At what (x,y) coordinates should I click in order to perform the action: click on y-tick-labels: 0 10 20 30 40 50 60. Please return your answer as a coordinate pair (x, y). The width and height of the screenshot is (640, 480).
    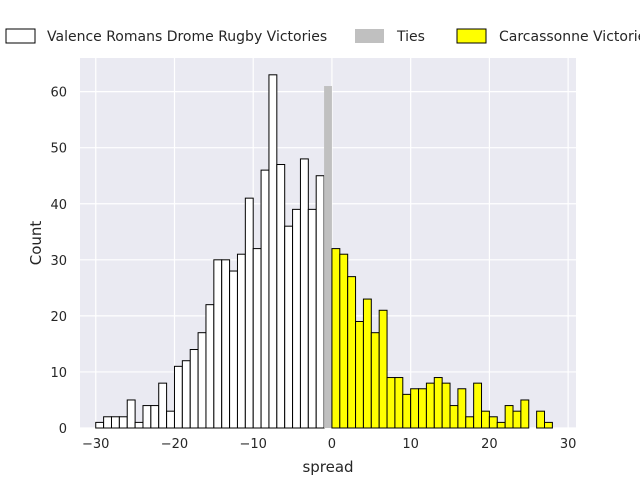
    Looking at the image, I should click on (58, 261).